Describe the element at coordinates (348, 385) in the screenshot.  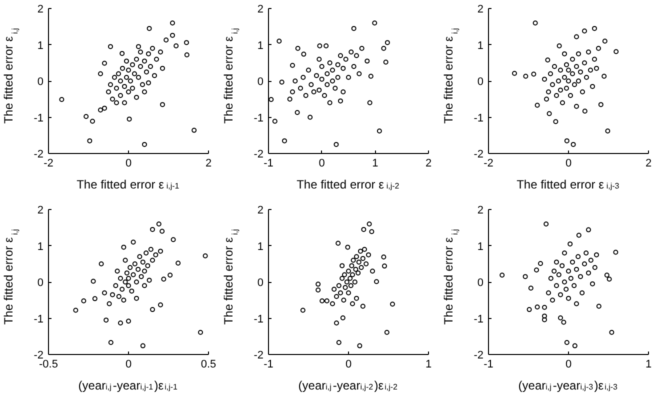
I see `x-axis-title: (yeari,j-yeari,j-2)εi,j-2` at that location.